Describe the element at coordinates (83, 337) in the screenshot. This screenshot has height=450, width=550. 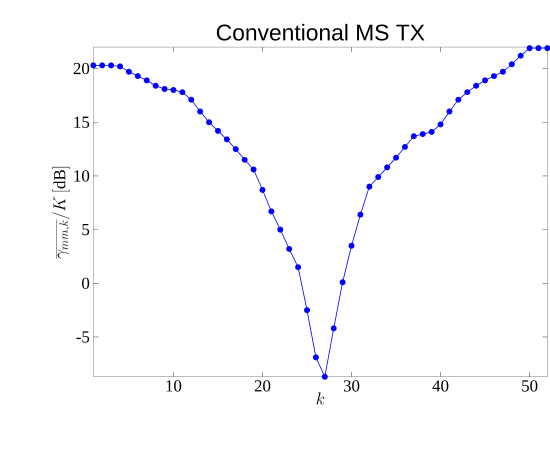
I see `y-tick-label: -5` at that location.